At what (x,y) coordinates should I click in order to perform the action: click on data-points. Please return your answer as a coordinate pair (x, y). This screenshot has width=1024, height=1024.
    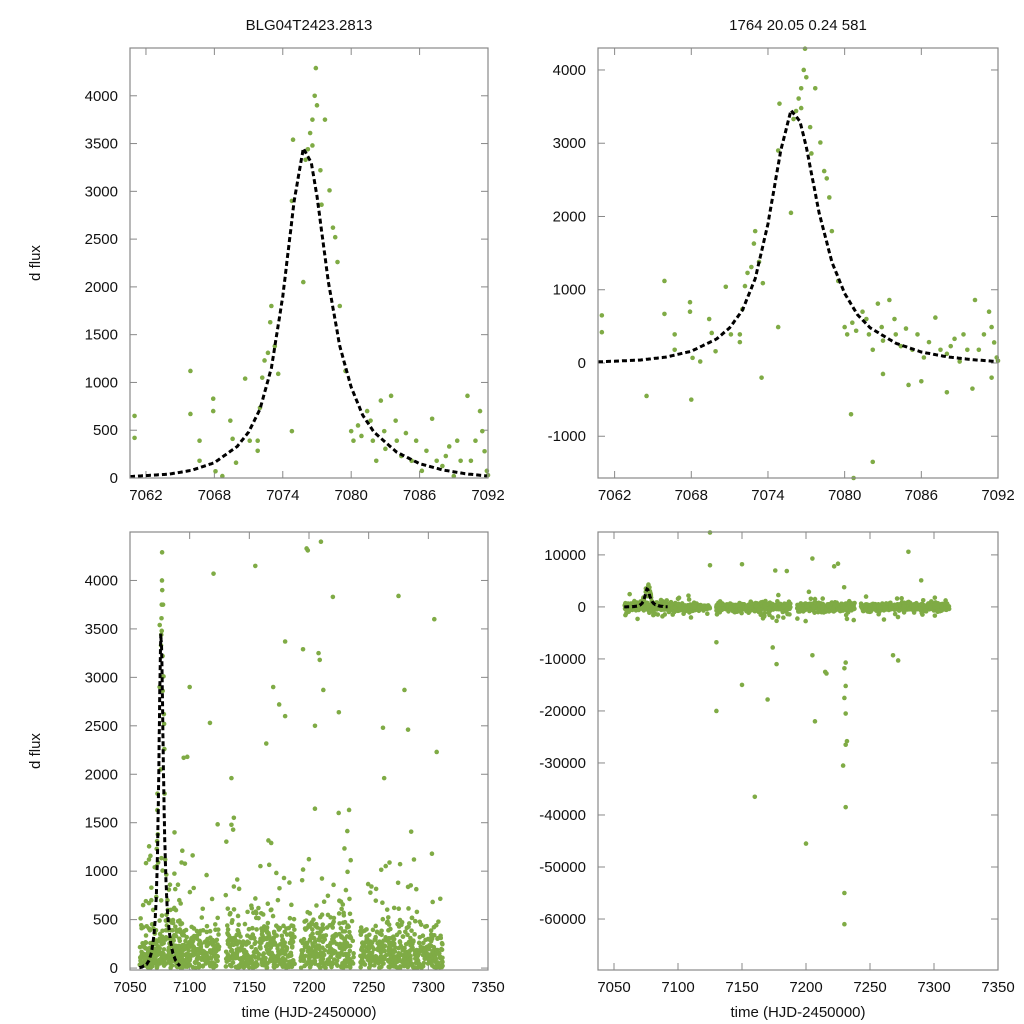
    Looking at the image, I should click on (787, 728).